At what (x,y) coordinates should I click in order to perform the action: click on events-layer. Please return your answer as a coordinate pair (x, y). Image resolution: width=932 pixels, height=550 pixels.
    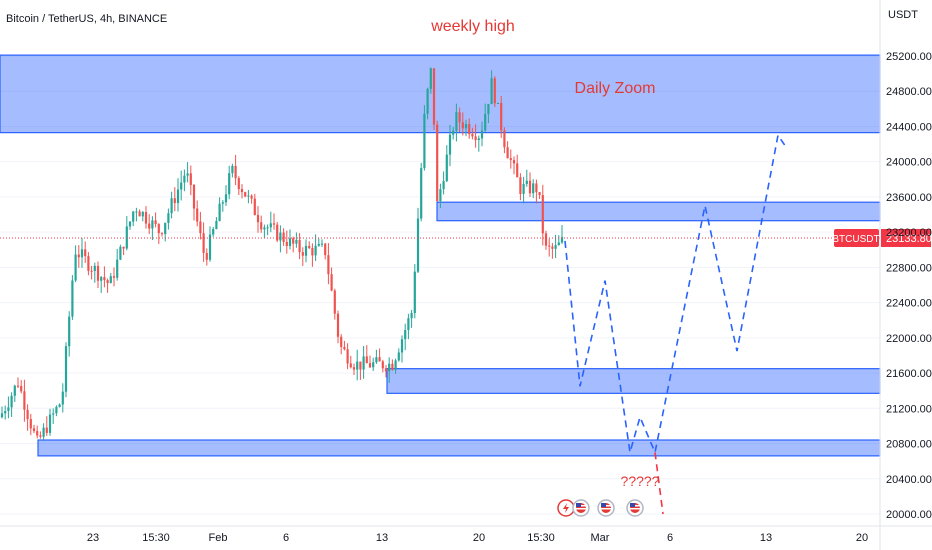
    Looking at the image, I should click on (600, 508).